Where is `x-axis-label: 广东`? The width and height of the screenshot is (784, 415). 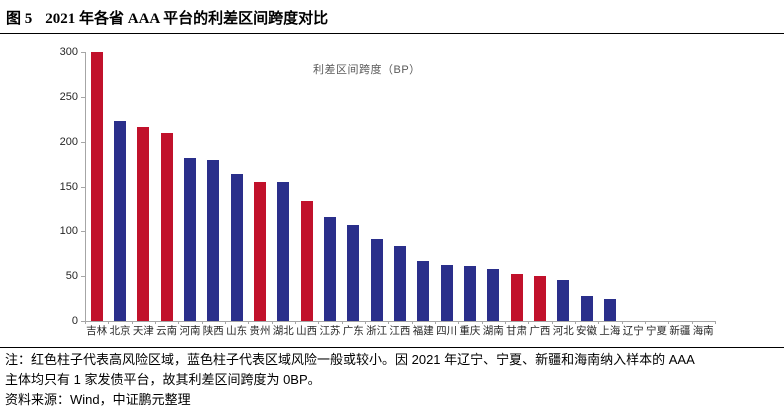 x-axis-label: 广东 is located at coordinates (353, 331).